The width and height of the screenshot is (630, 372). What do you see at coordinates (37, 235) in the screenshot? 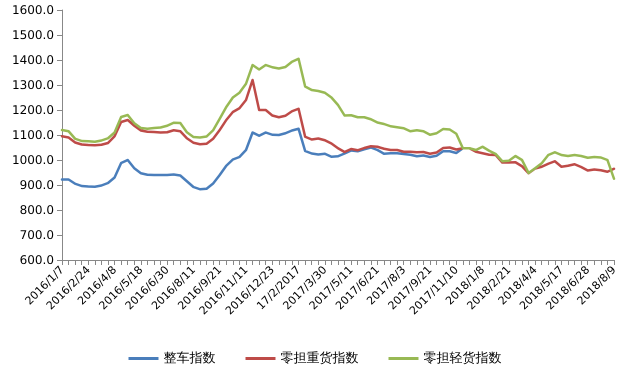
I see `y-tick-label: 700.0` at bounding box center [37, 235].